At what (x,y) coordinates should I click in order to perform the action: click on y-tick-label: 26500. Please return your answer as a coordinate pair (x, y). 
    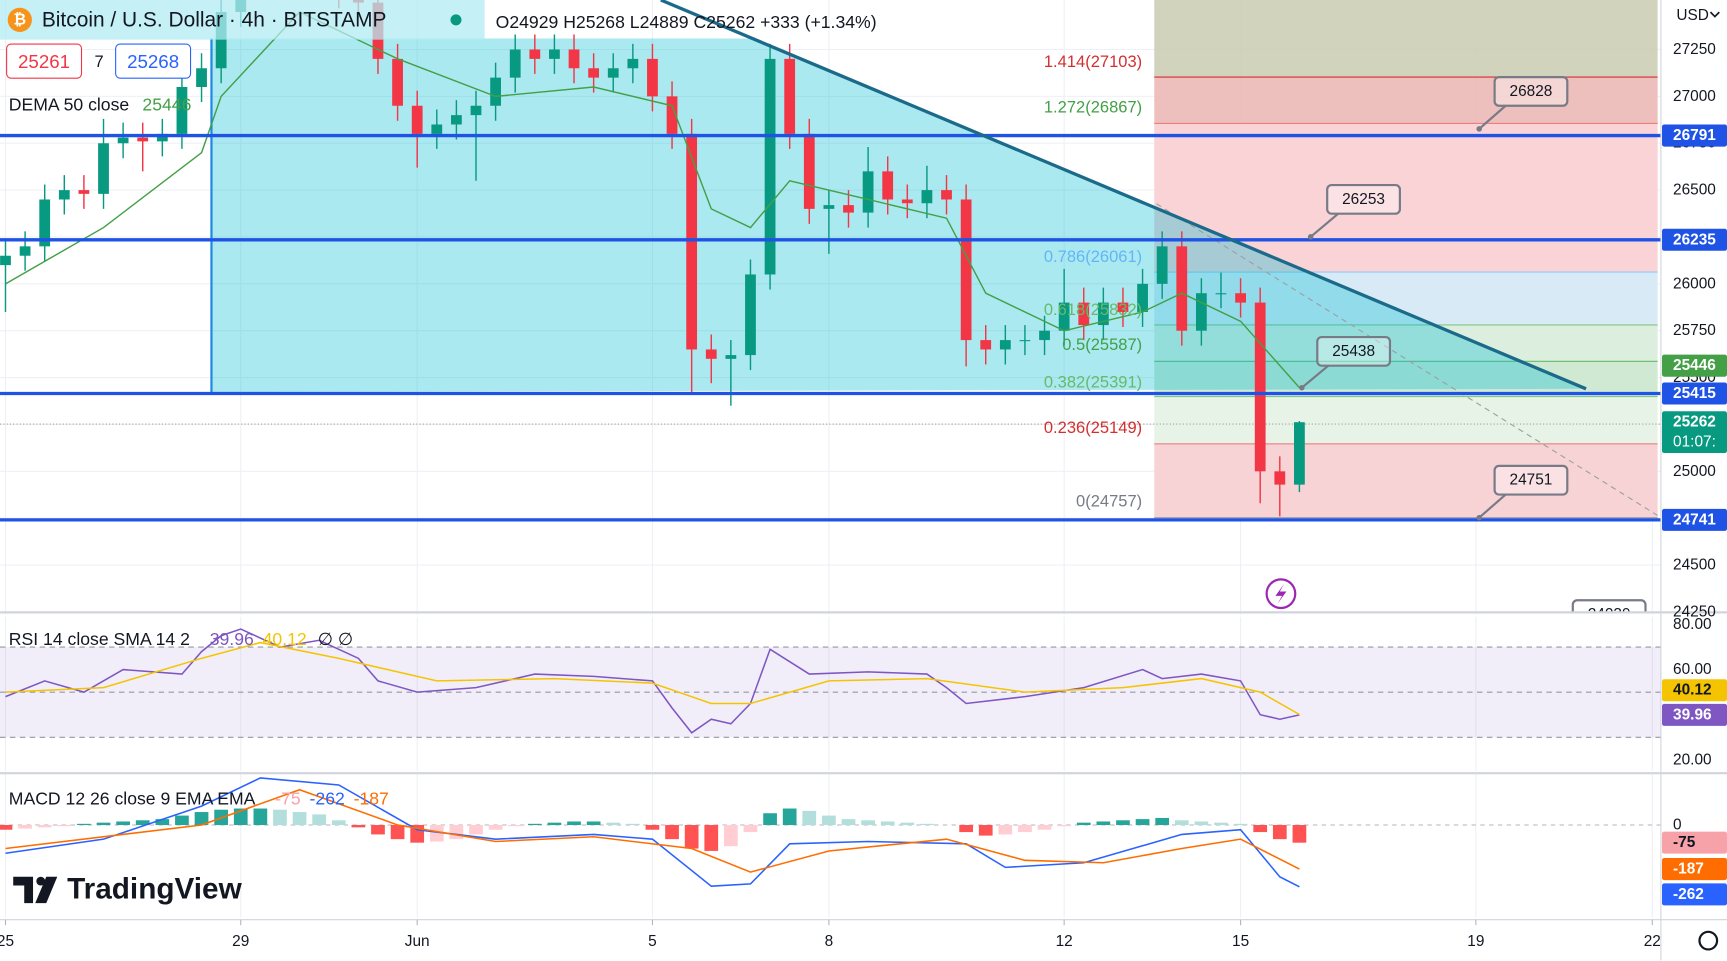
    Looking at the image, I should click on (1694, 190).